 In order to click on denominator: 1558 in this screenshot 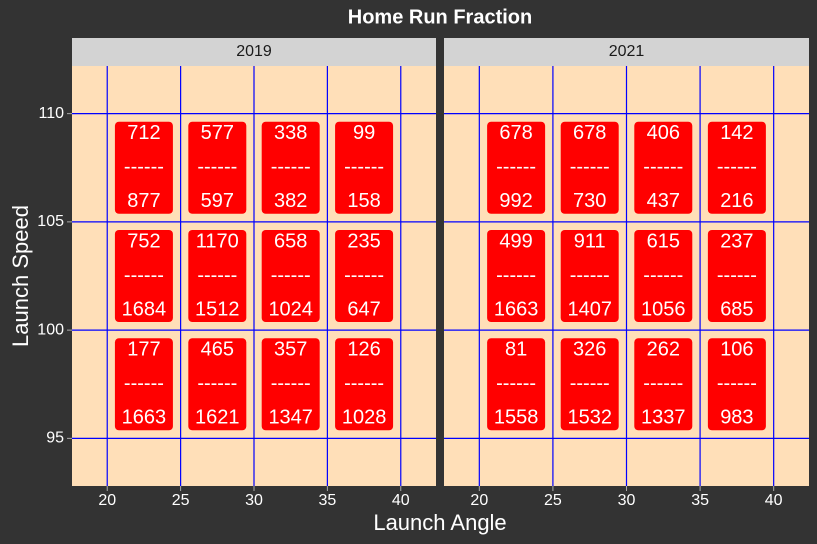, I will do `click(516, 418)`.